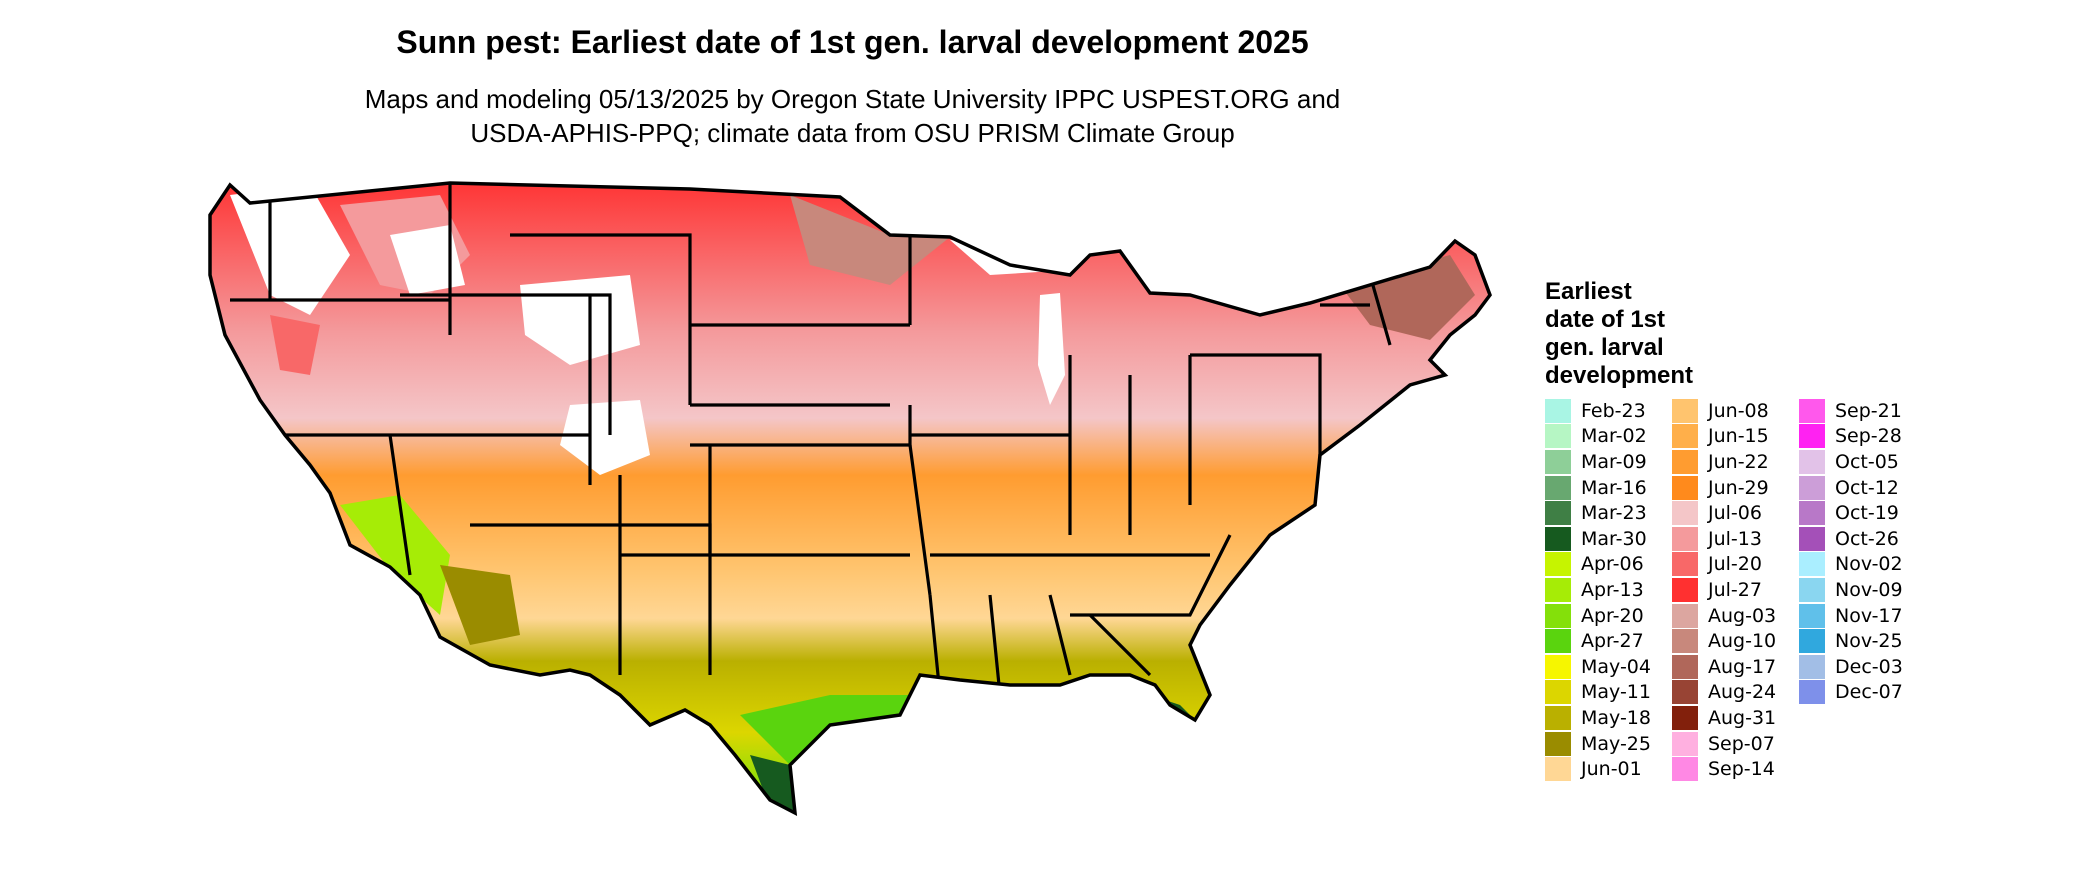 Image resolution: width=2100 pixels, height=892 pixels. I want to click on legend-item: May-04, so click(1608, 667).